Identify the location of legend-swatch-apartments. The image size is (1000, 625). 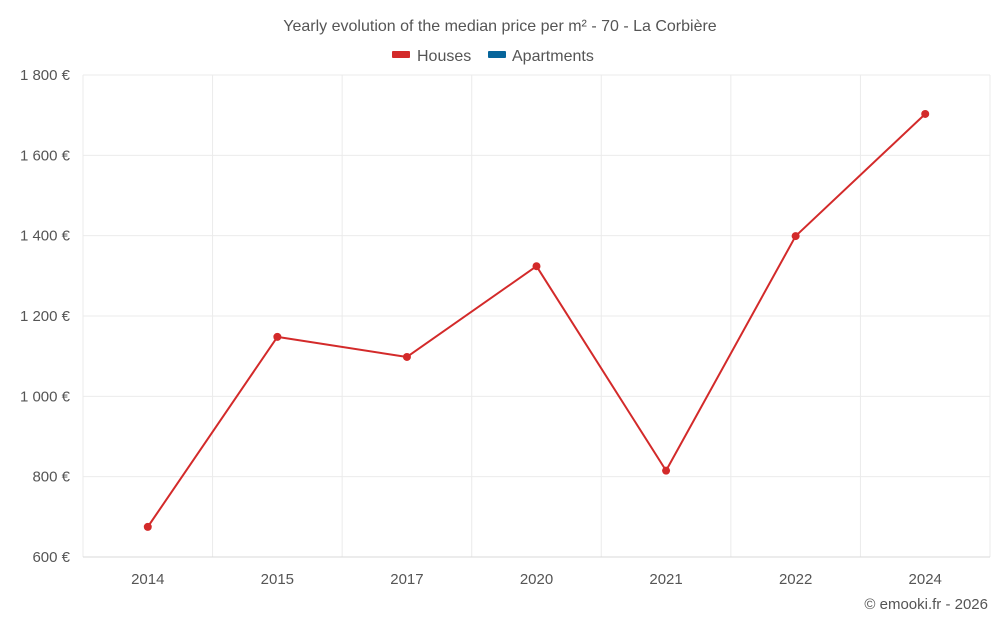
(497, 54).